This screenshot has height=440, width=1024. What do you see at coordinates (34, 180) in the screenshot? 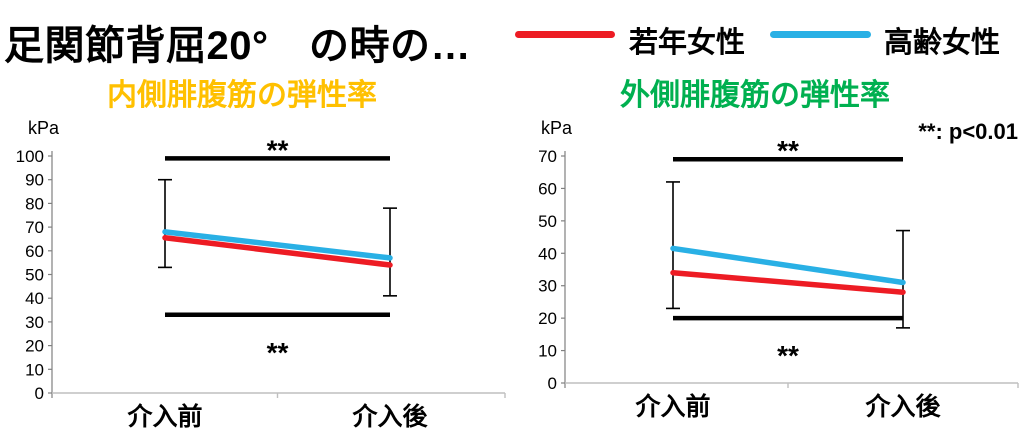
I see `y-tick-label: 90` at bounding box center [34, 180].